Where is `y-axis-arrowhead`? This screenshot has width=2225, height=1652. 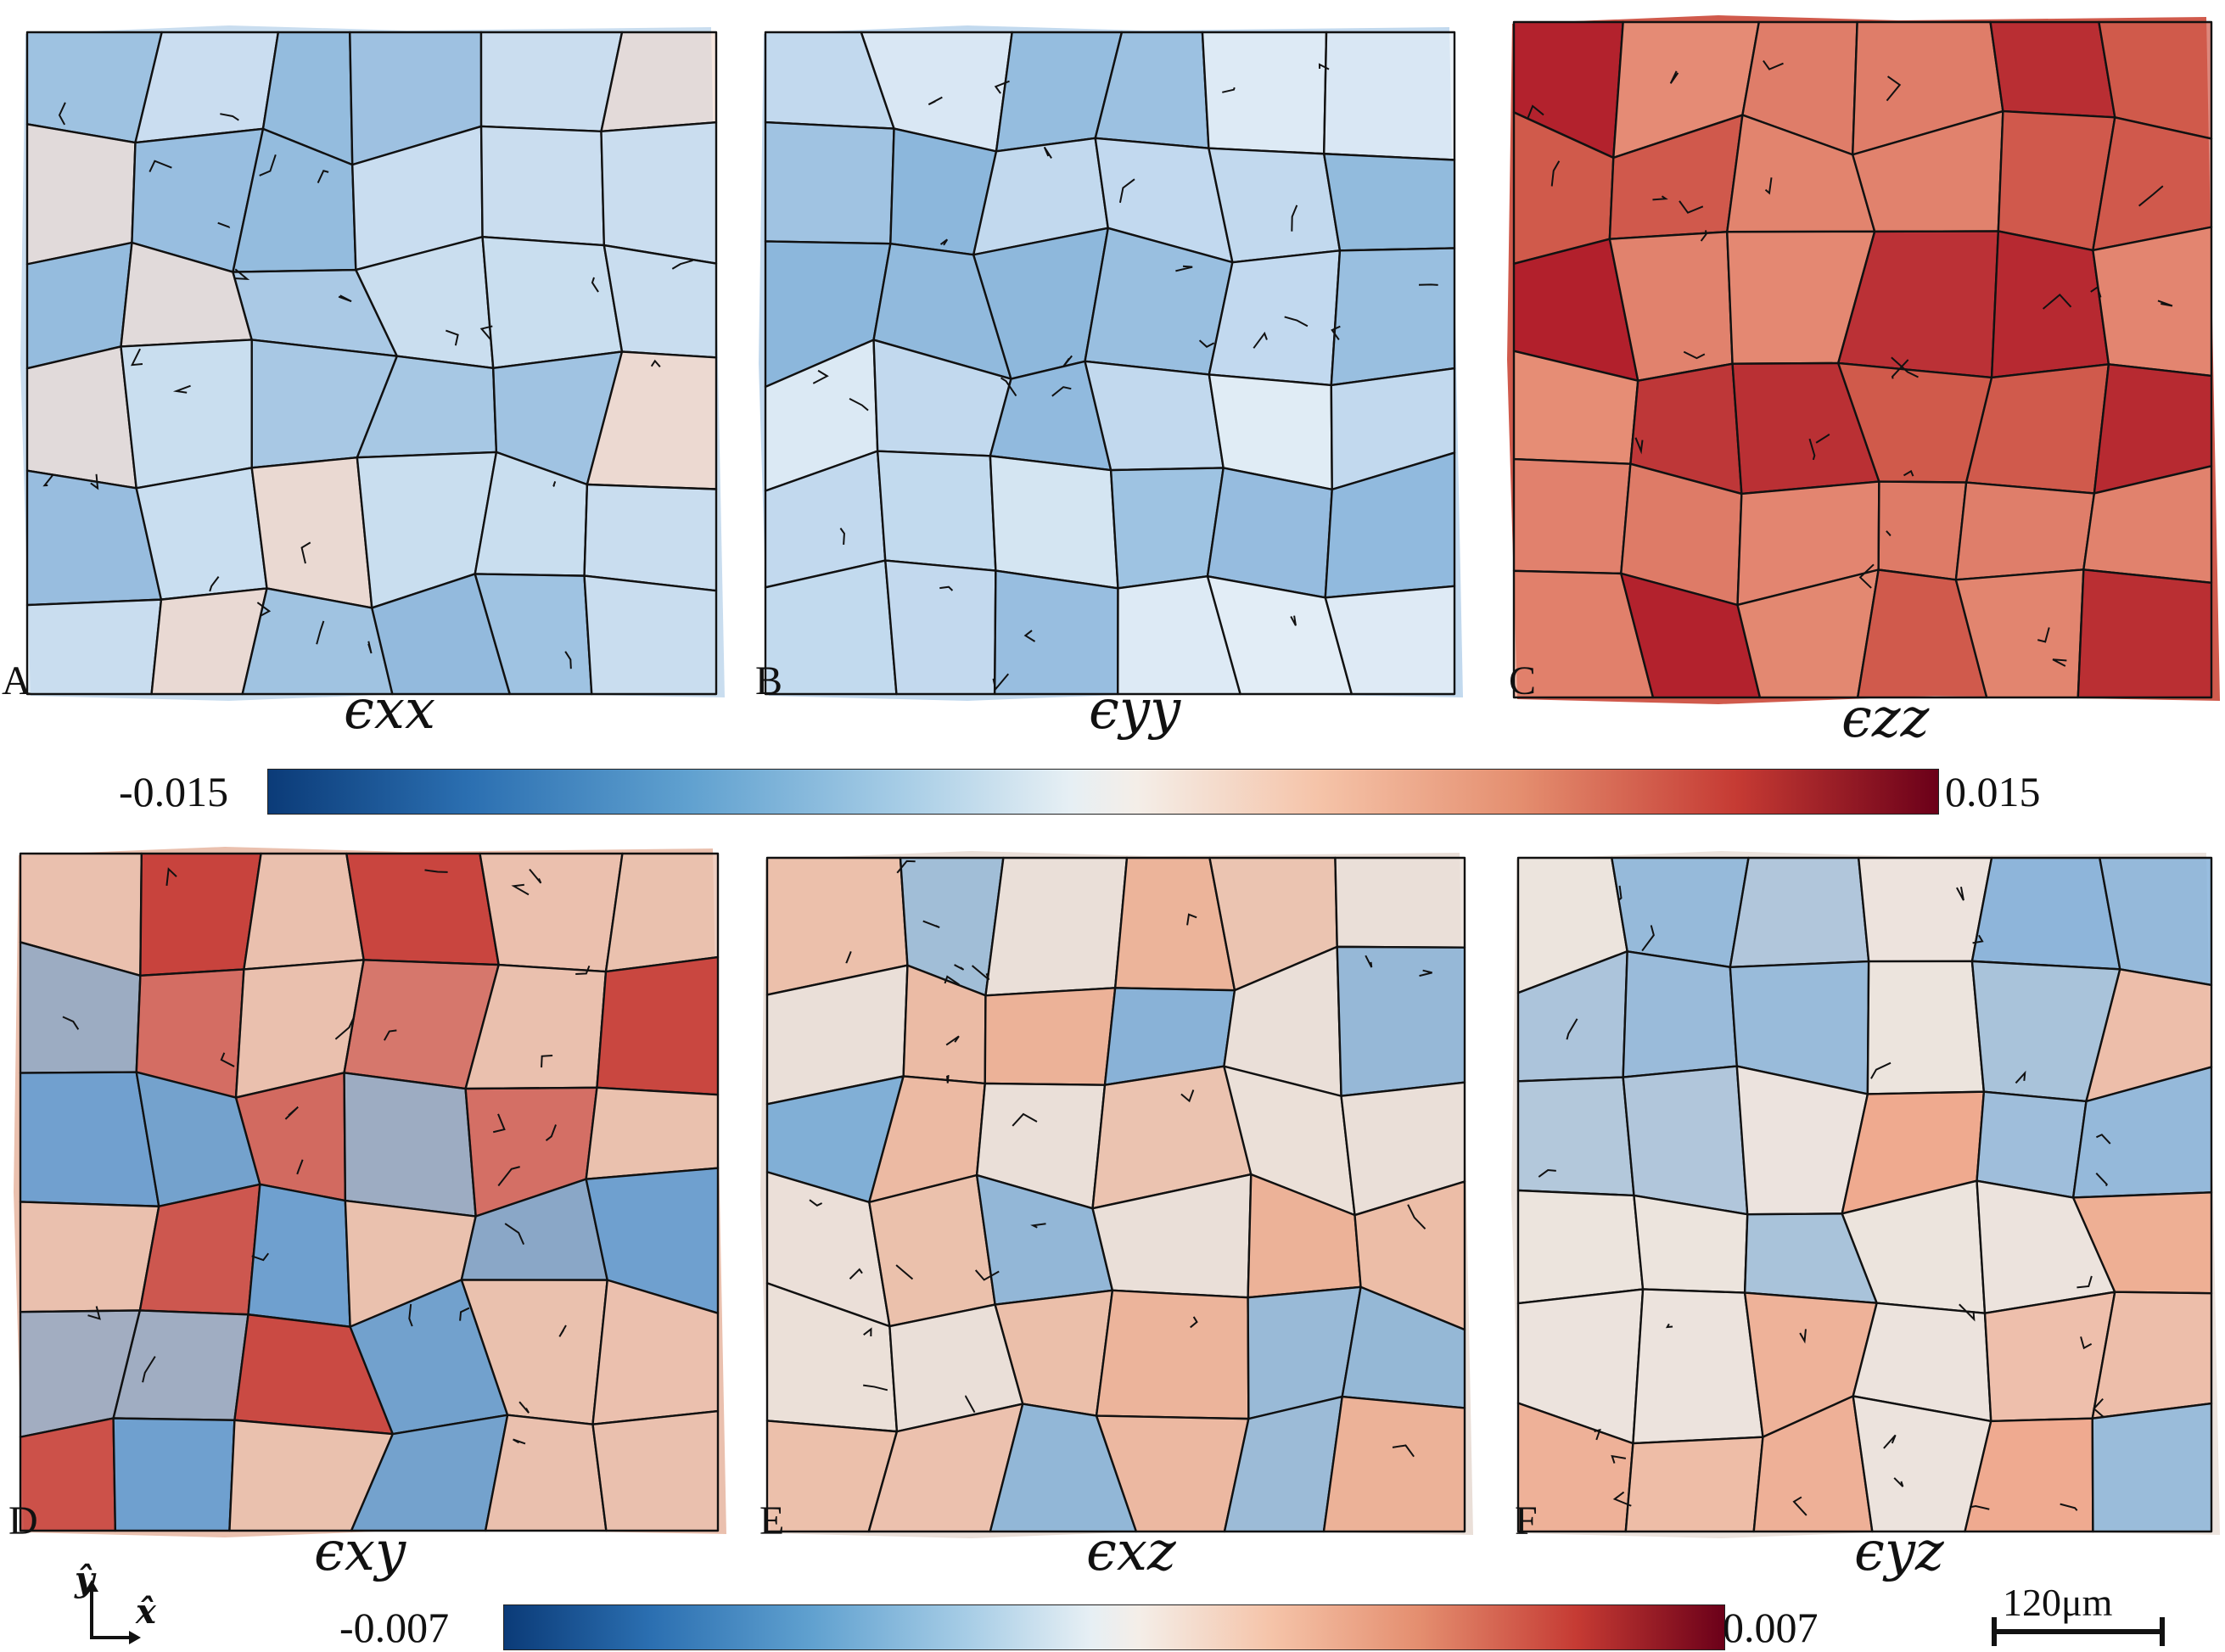 y-axis-arrowhead is located at coordinates (91, 1586).